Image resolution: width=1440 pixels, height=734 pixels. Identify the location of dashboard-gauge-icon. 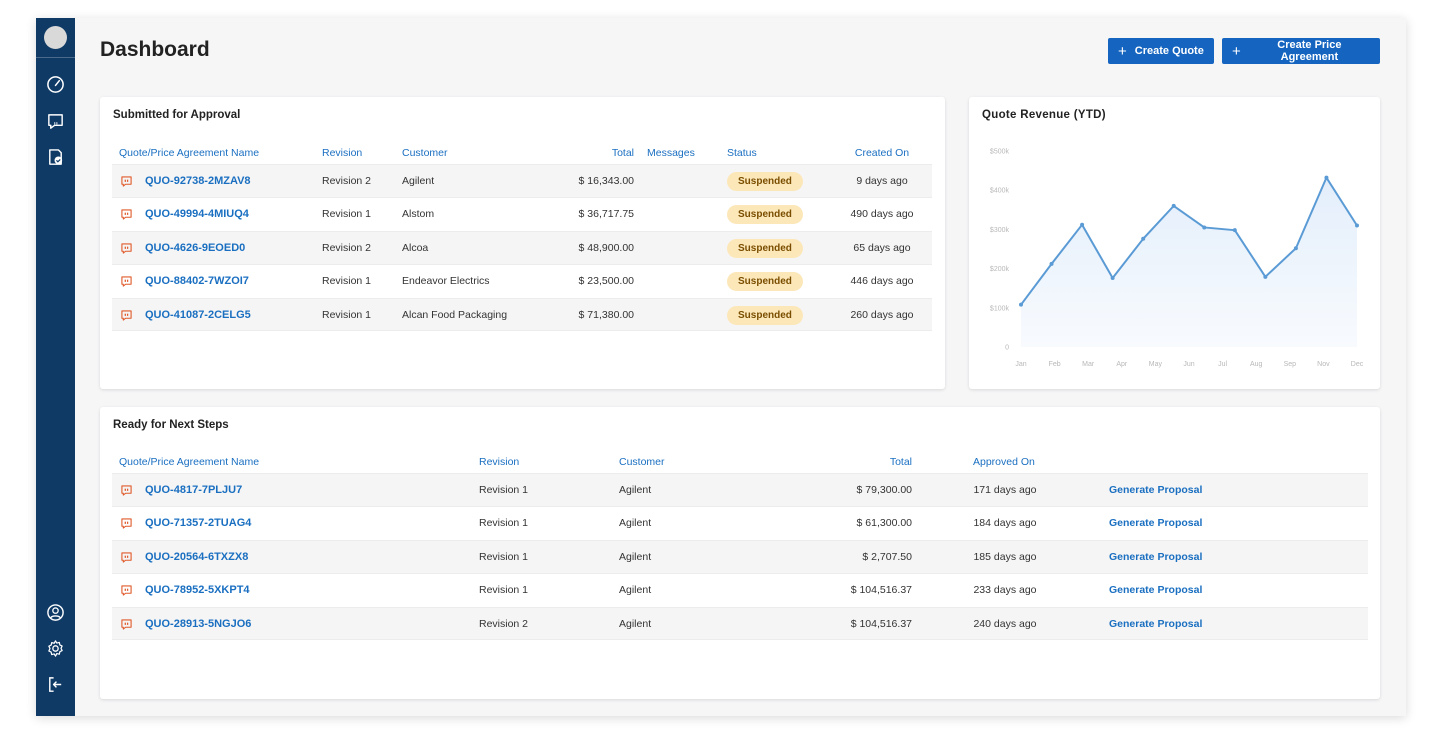
(55, 84).